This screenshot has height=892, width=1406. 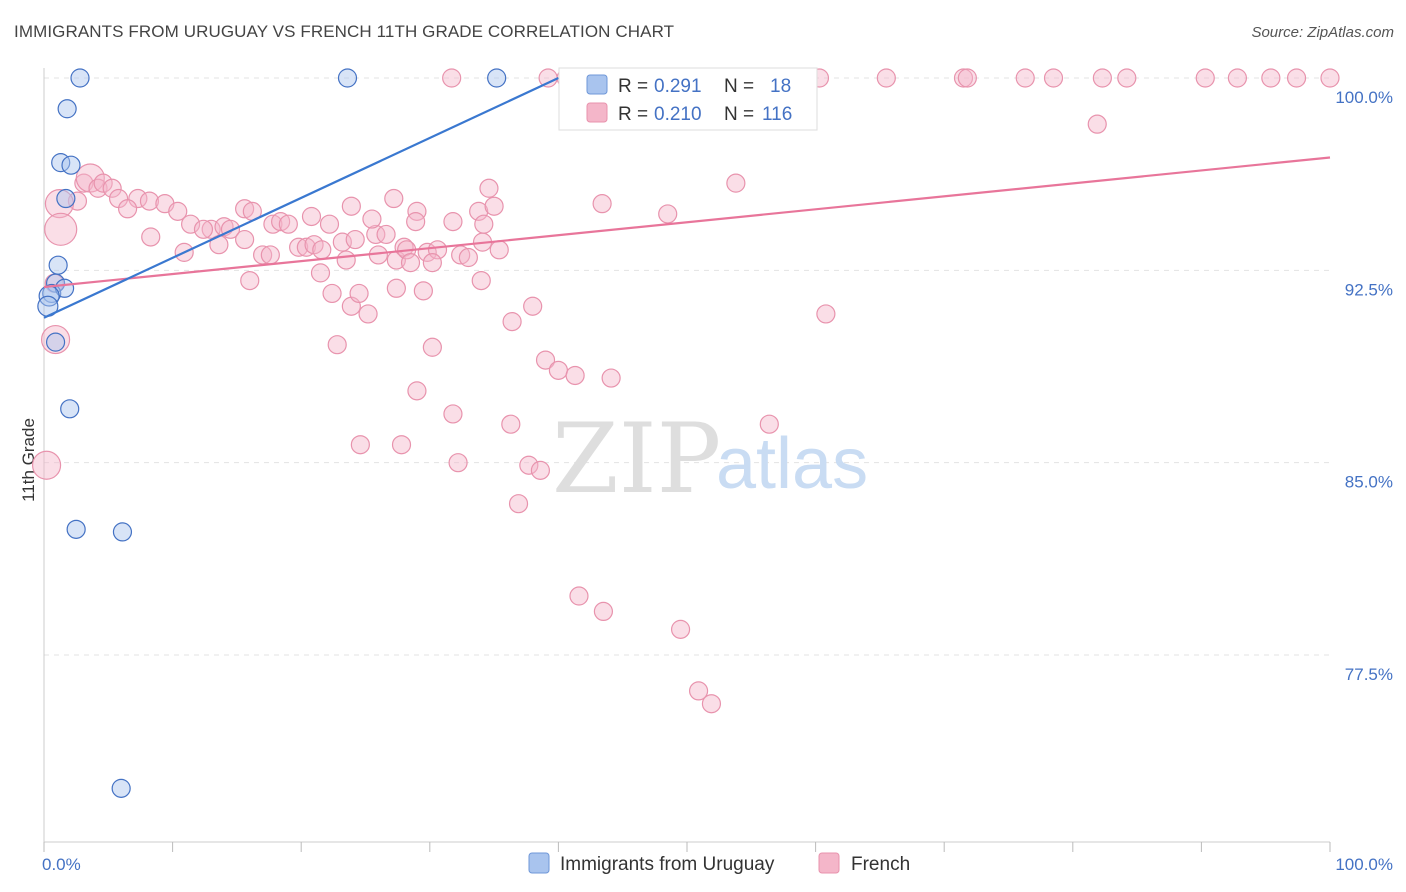 What do you see at coordinates (880, 864) in the screenshot?
I see `bottom-legend-label-french: French` at bounding box center [880, 864].